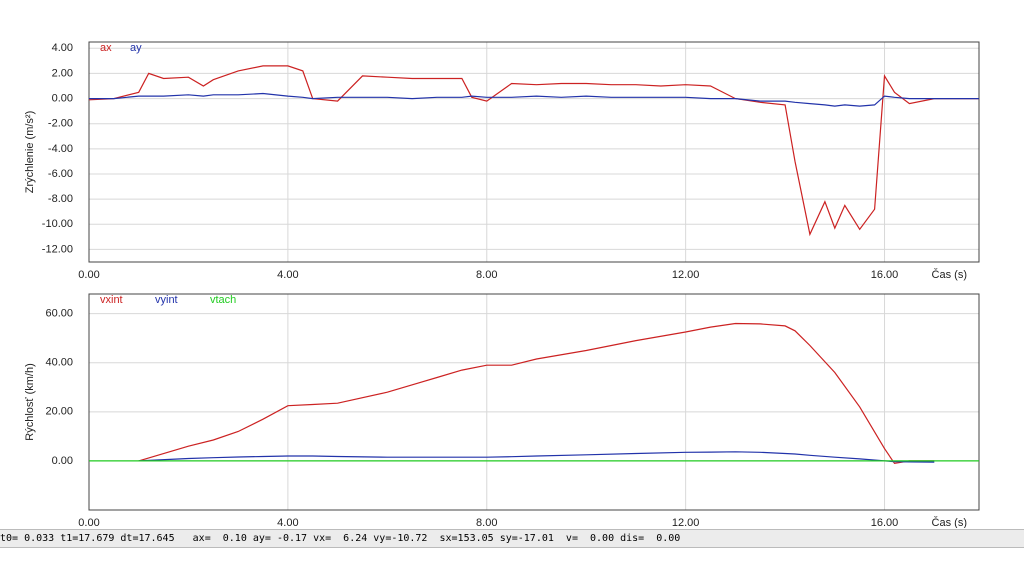 This screenshot has width=1024, height=576. I want to click on y-tick-label: 20.00, so click(59, 412).